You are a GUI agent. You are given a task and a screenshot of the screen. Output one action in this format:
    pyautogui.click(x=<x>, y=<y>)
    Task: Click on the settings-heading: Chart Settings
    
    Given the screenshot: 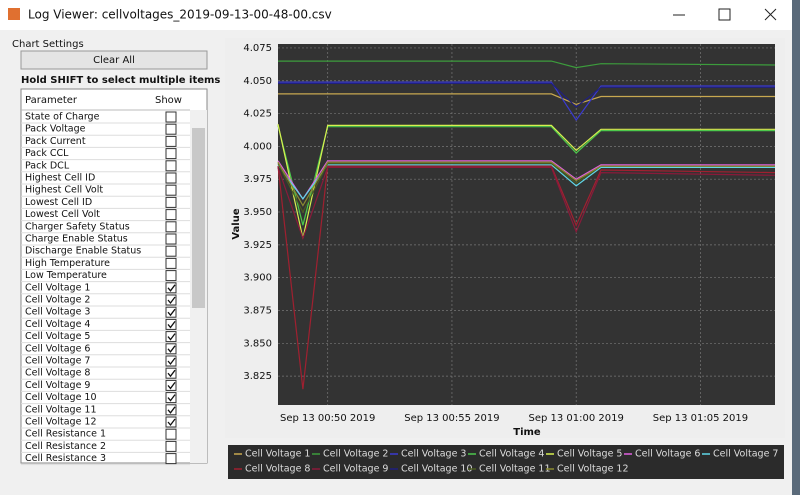 What is the action you would take?
    pyautogui.click(x=48, y=44)
    